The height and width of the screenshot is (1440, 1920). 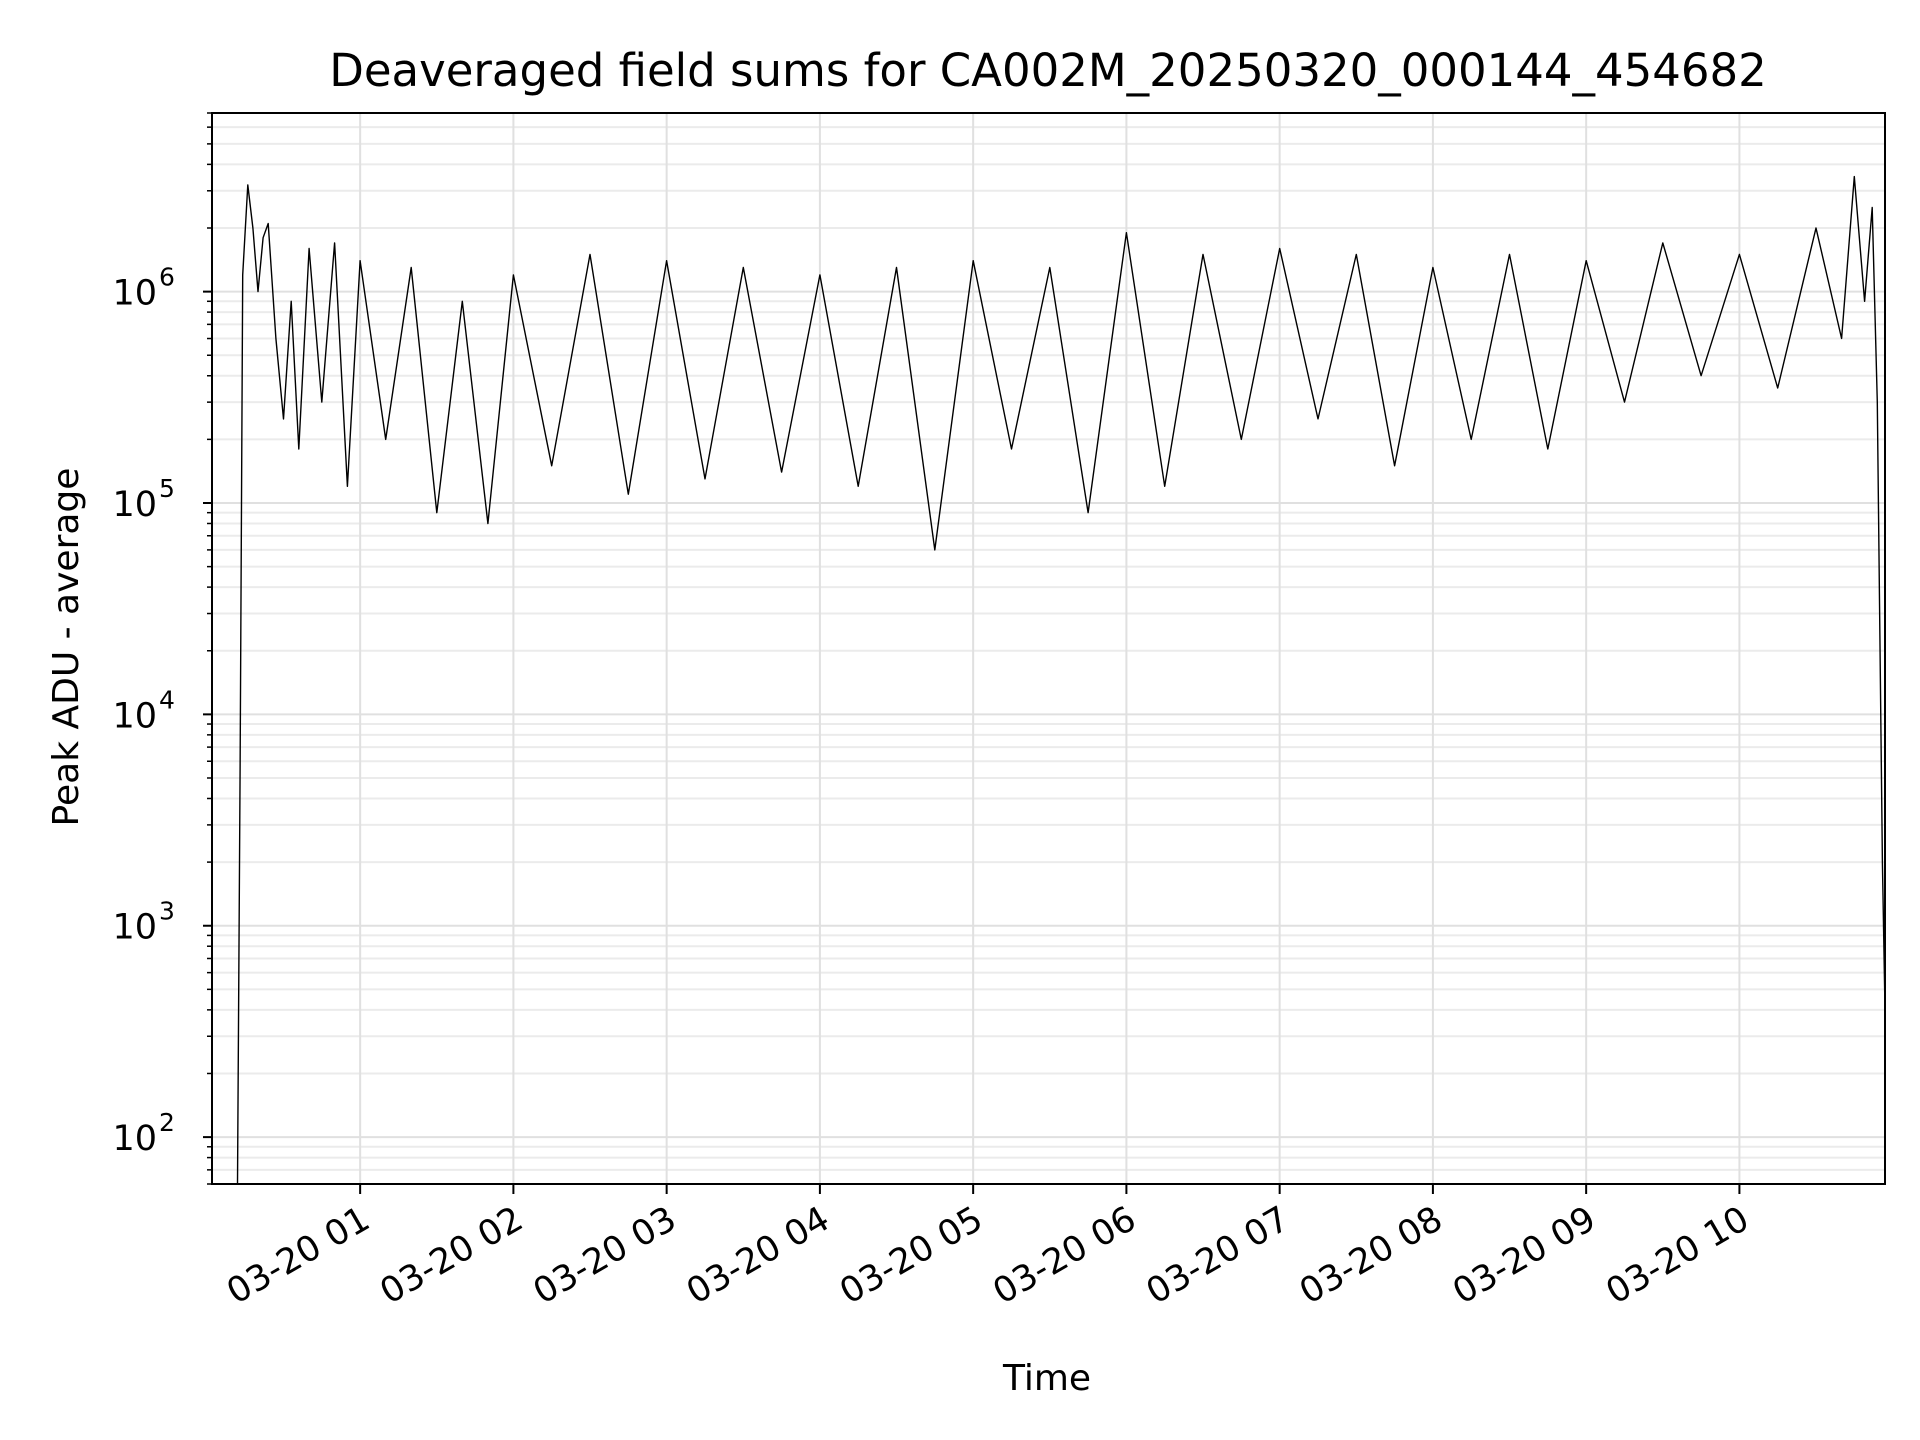 I want to click on y-axis-label: Peak ADU - average, so click(x=66, y=647).